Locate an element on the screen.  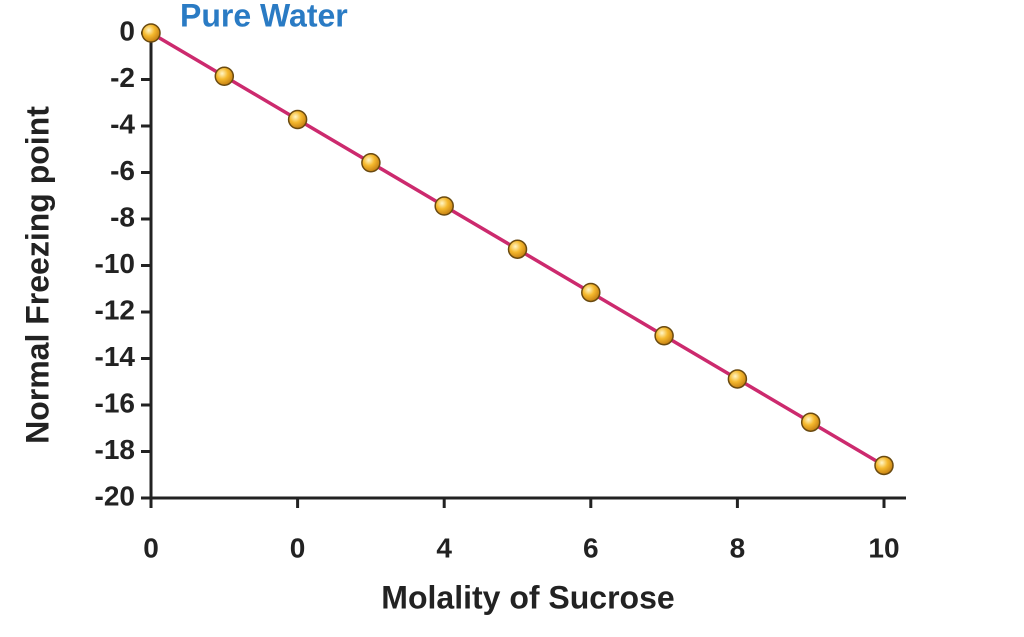
x-axis-title: Molality of Sucrose is located at coordinates (527, 597).